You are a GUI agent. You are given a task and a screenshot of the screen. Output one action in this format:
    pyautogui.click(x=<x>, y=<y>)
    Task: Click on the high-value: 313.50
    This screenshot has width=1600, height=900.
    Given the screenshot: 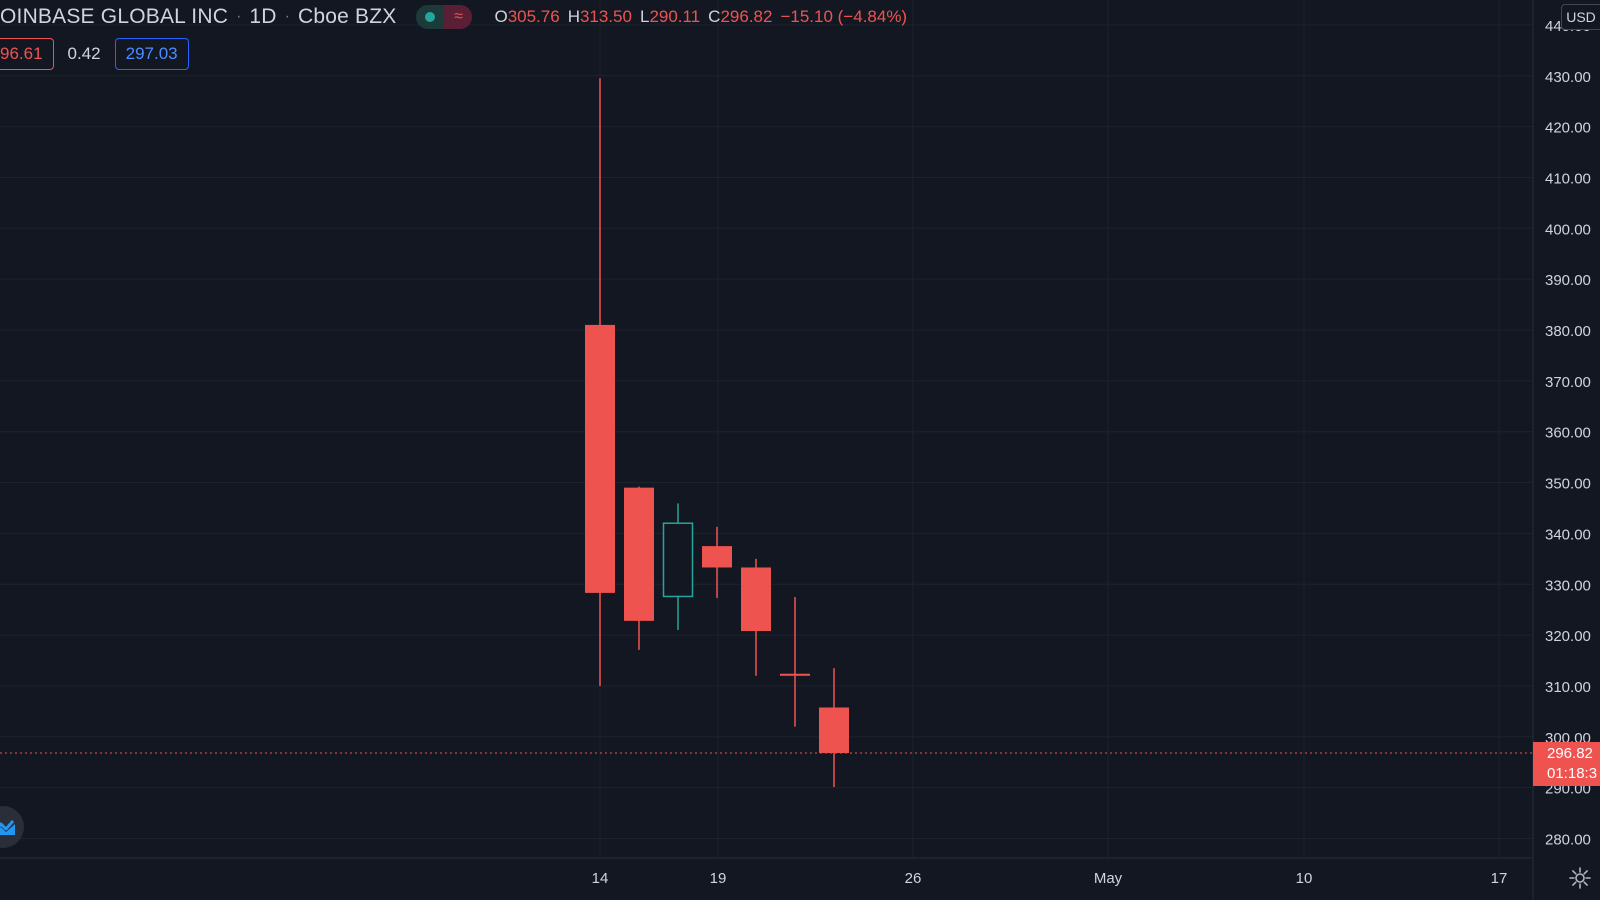 What is the action you would take?
    pyautogui.click(x=605, y=16)
    